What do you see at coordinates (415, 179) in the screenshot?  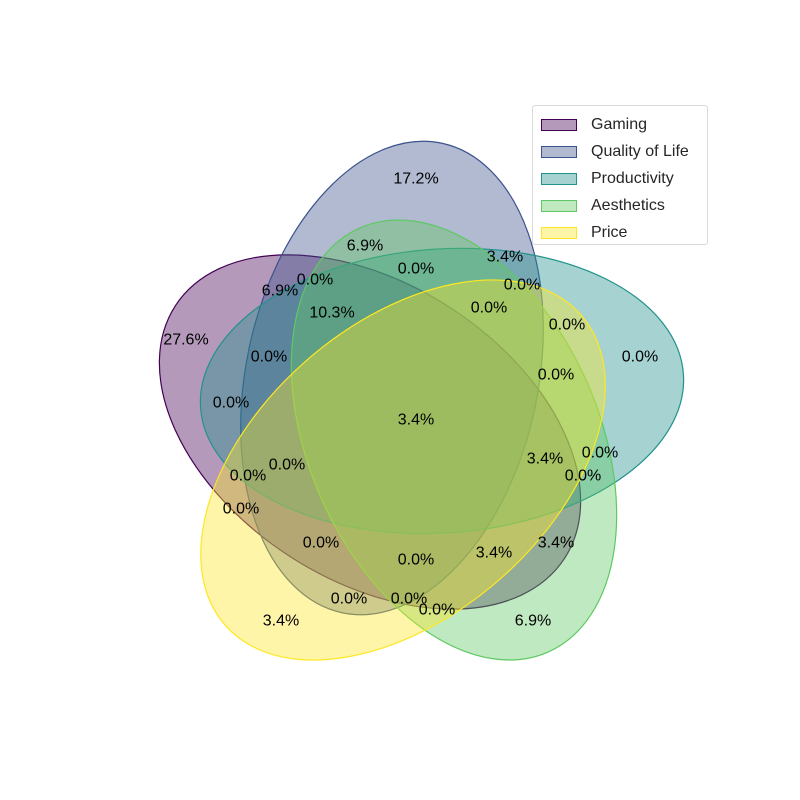 I see `region-label: 17.2%` at bounding box center [415, 179].